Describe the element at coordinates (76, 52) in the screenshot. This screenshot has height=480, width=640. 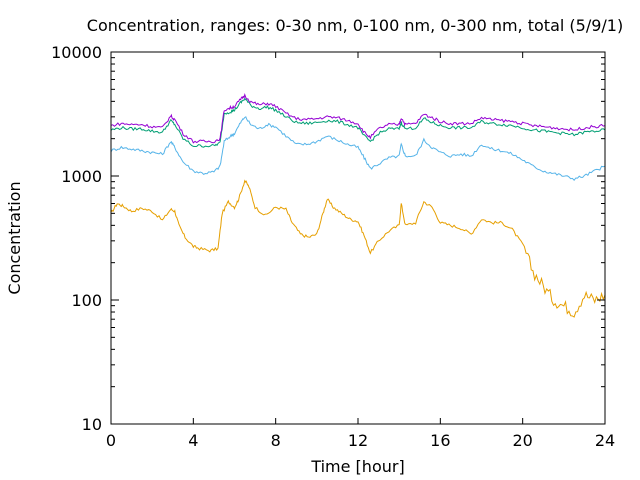
I see `y-tick-label: 10000` at that location.